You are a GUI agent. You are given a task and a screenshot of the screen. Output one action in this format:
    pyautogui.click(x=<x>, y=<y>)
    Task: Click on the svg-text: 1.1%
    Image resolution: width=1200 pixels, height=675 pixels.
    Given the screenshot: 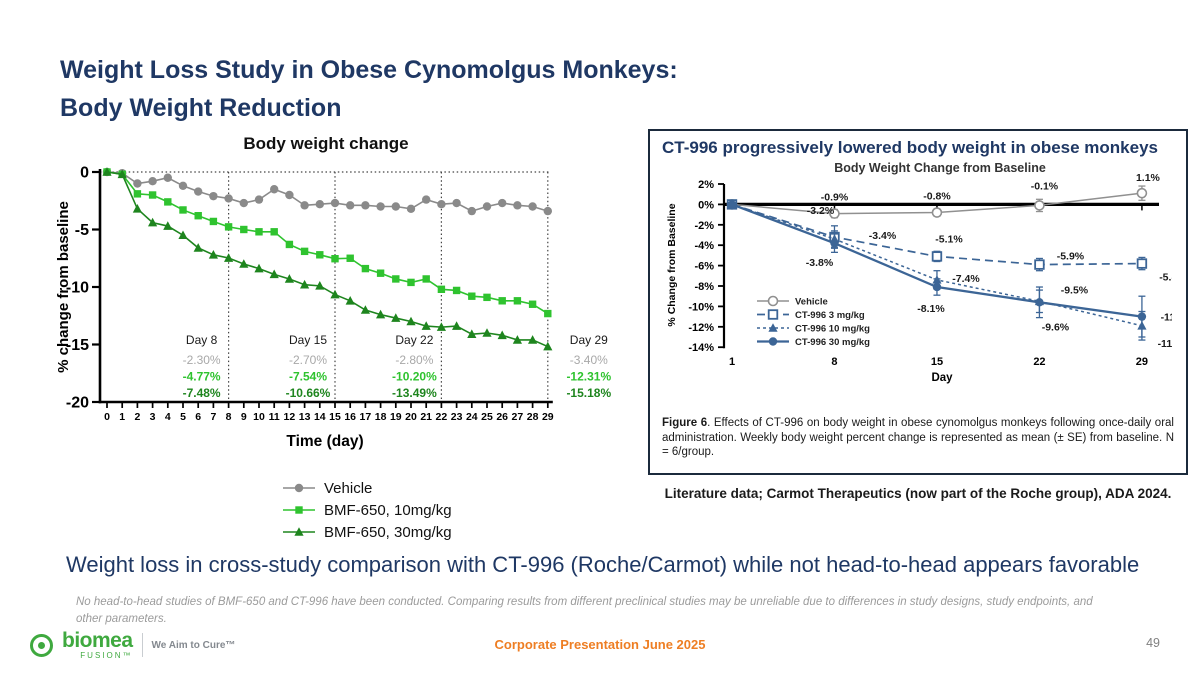 What is the action you would take?
    pyautogui.click(x=1148, y=178)
    